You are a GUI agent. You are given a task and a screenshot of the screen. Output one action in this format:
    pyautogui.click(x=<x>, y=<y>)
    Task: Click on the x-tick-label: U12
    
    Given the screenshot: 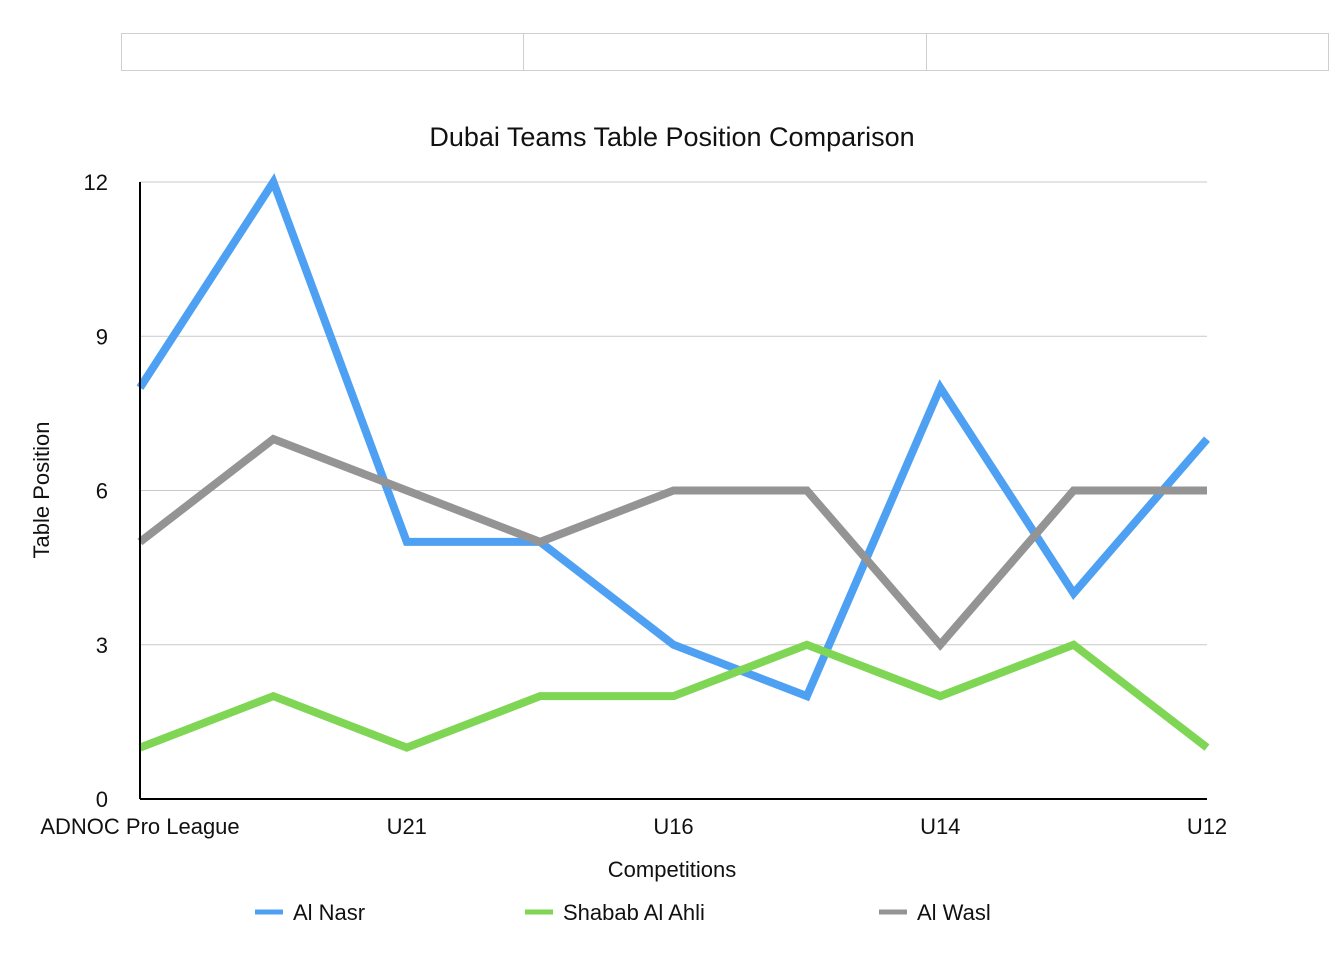 What is the action you would take?
    pyautogui.click(x=1207, y=826)
    